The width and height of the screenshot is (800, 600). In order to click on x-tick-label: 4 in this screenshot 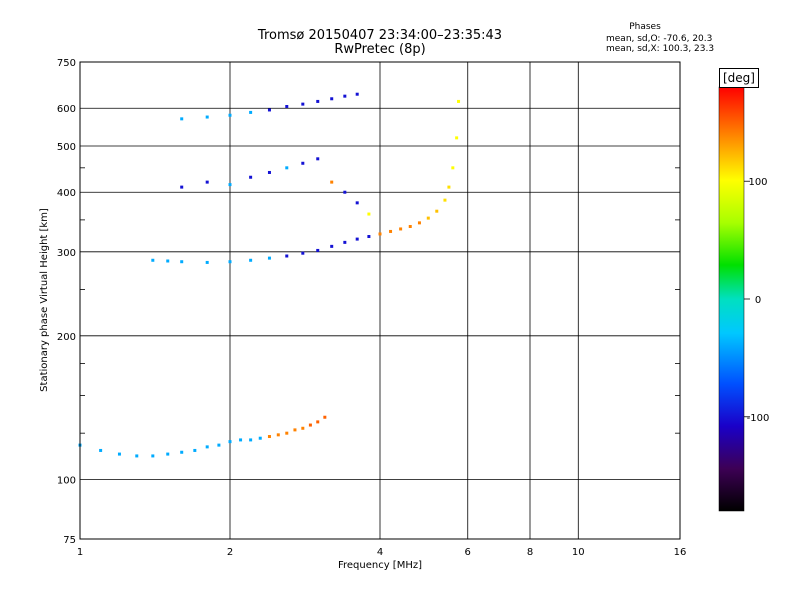, I will do `click(380, 552)`.